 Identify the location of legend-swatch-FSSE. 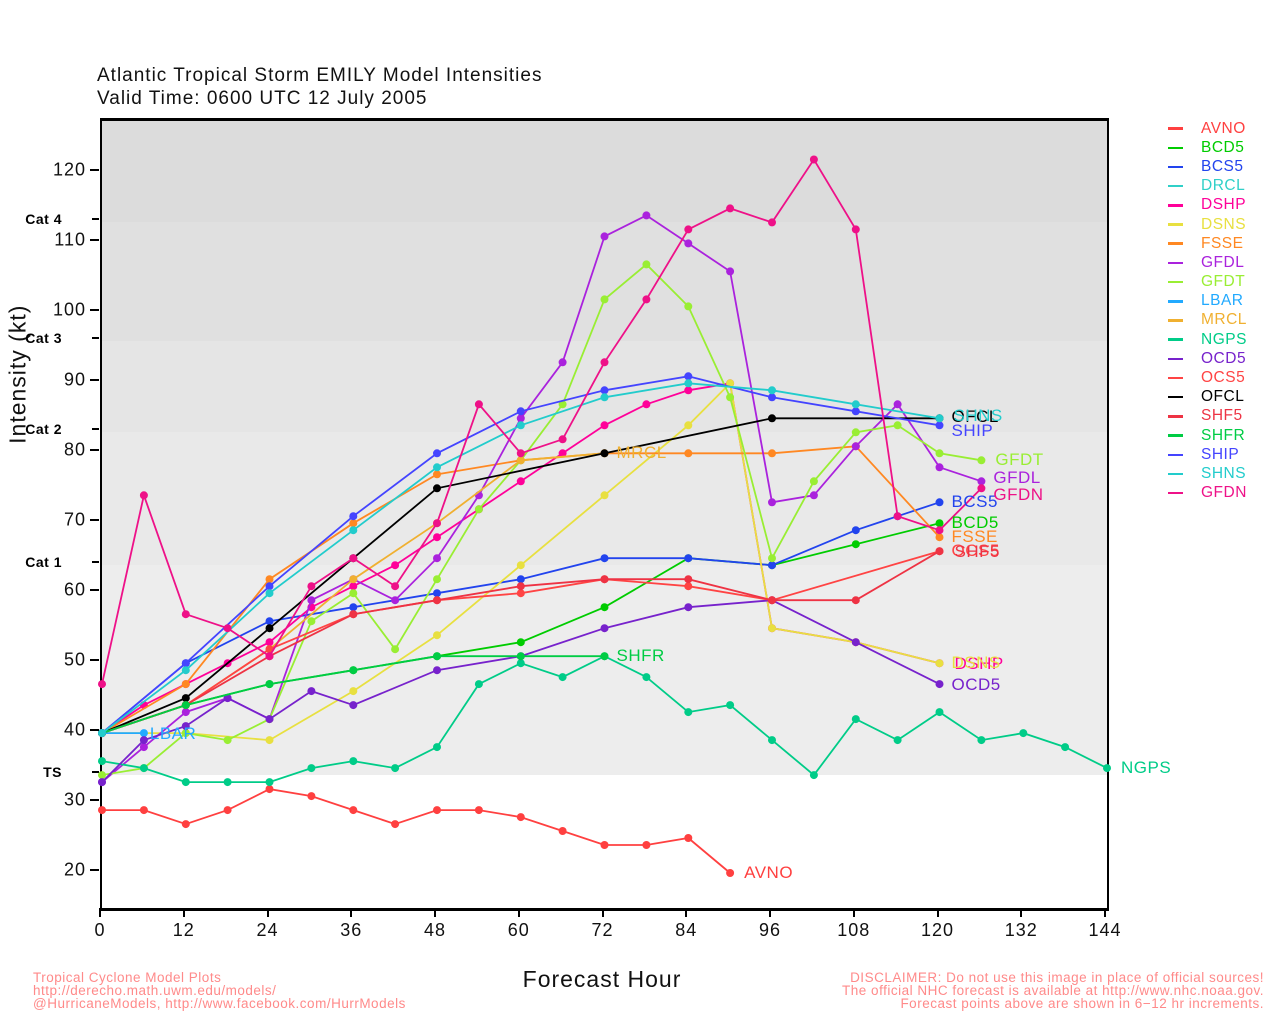
(1175, 243).